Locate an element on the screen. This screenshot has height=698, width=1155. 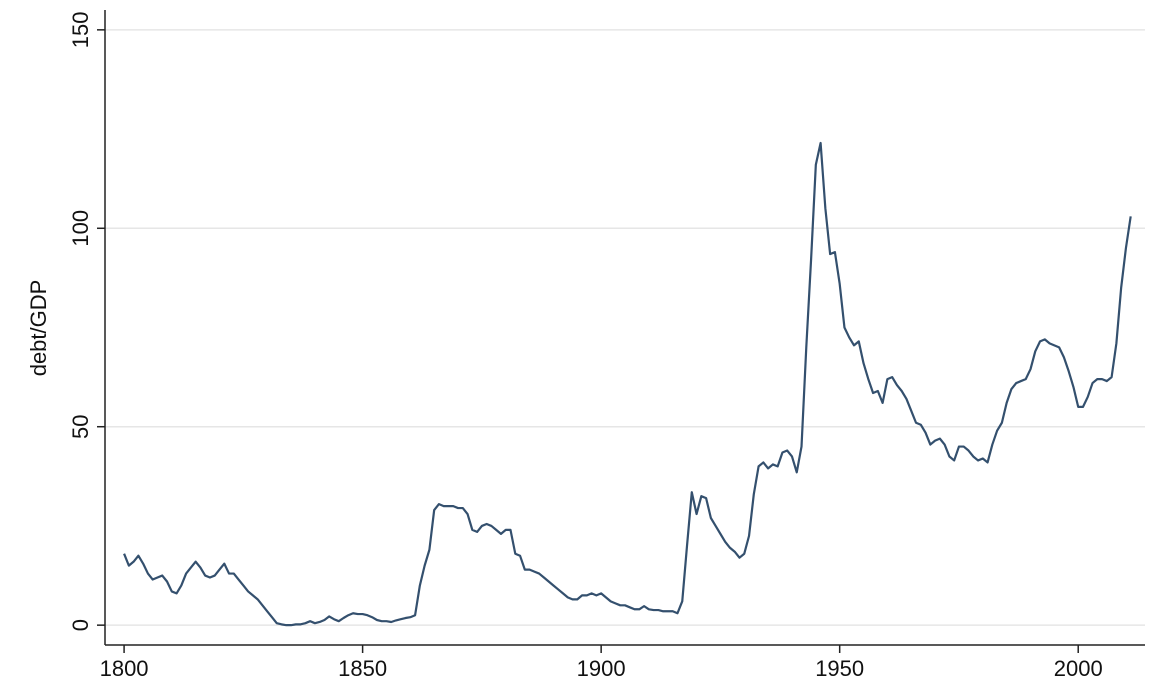
x-tick-label: 2000 is located at coordinates (1078, 668).